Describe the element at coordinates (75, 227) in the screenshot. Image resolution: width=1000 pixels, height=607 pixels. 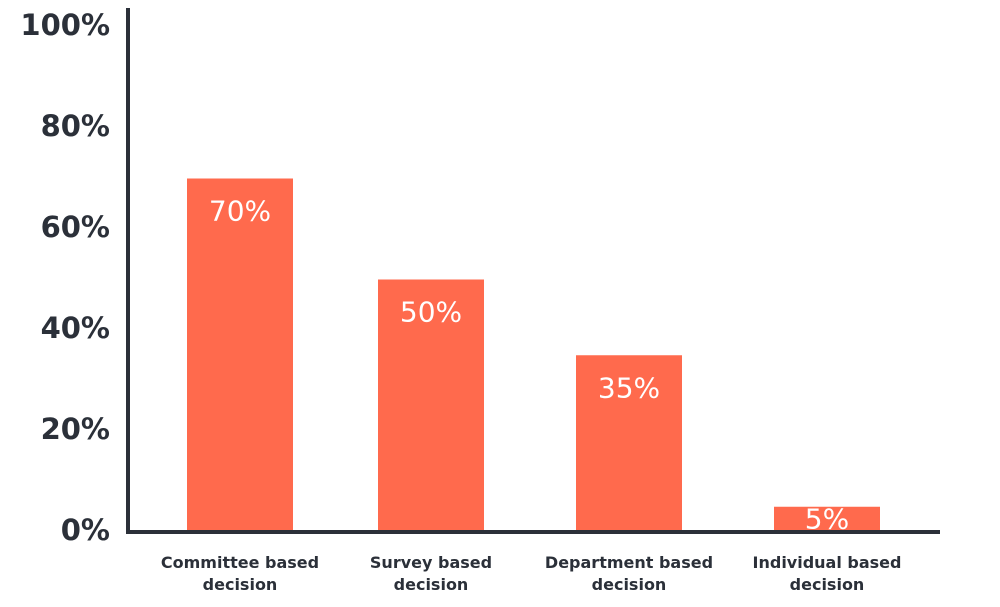
I see `y-tick-label: 60%` at that location.